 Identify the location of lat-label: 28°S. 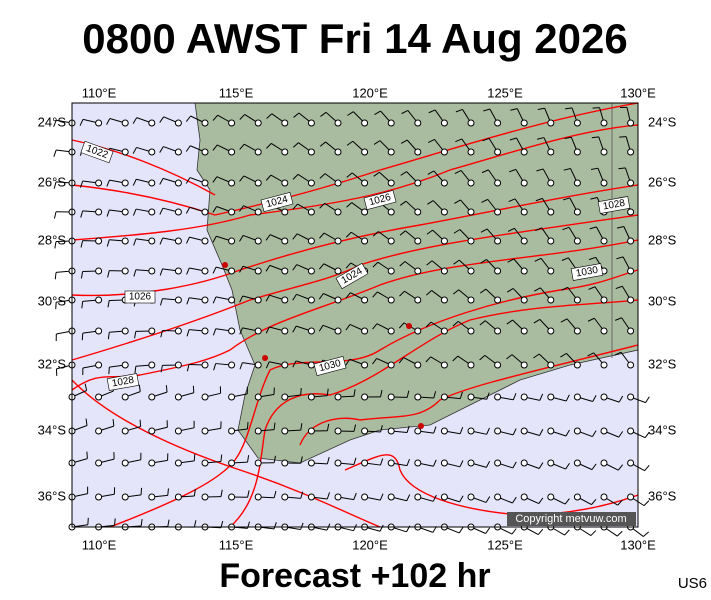
(52, 239).